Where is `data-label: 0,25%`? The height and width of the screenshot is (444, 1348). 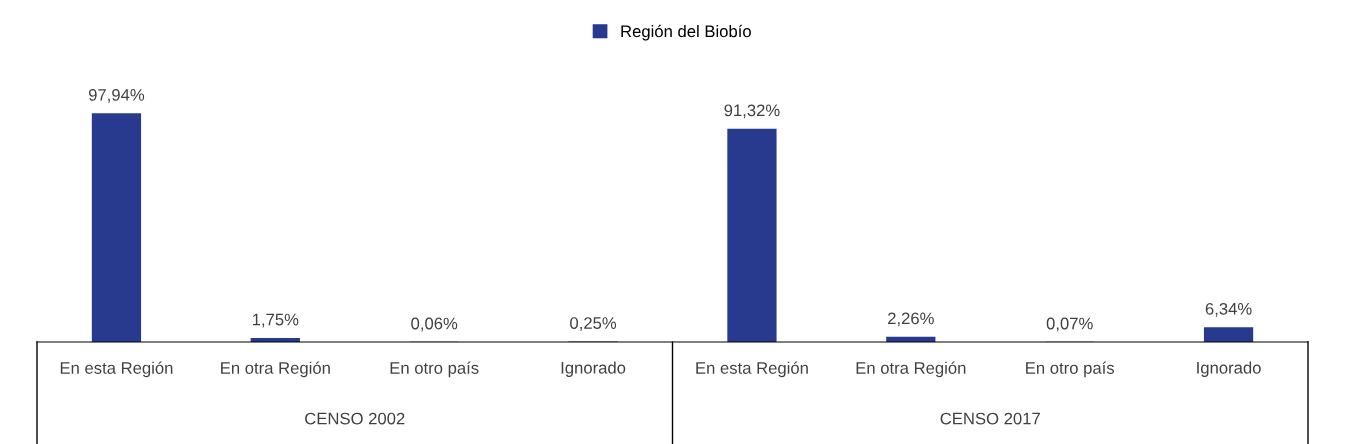
data-label: 0,25% is located at coordinates (593, 324).